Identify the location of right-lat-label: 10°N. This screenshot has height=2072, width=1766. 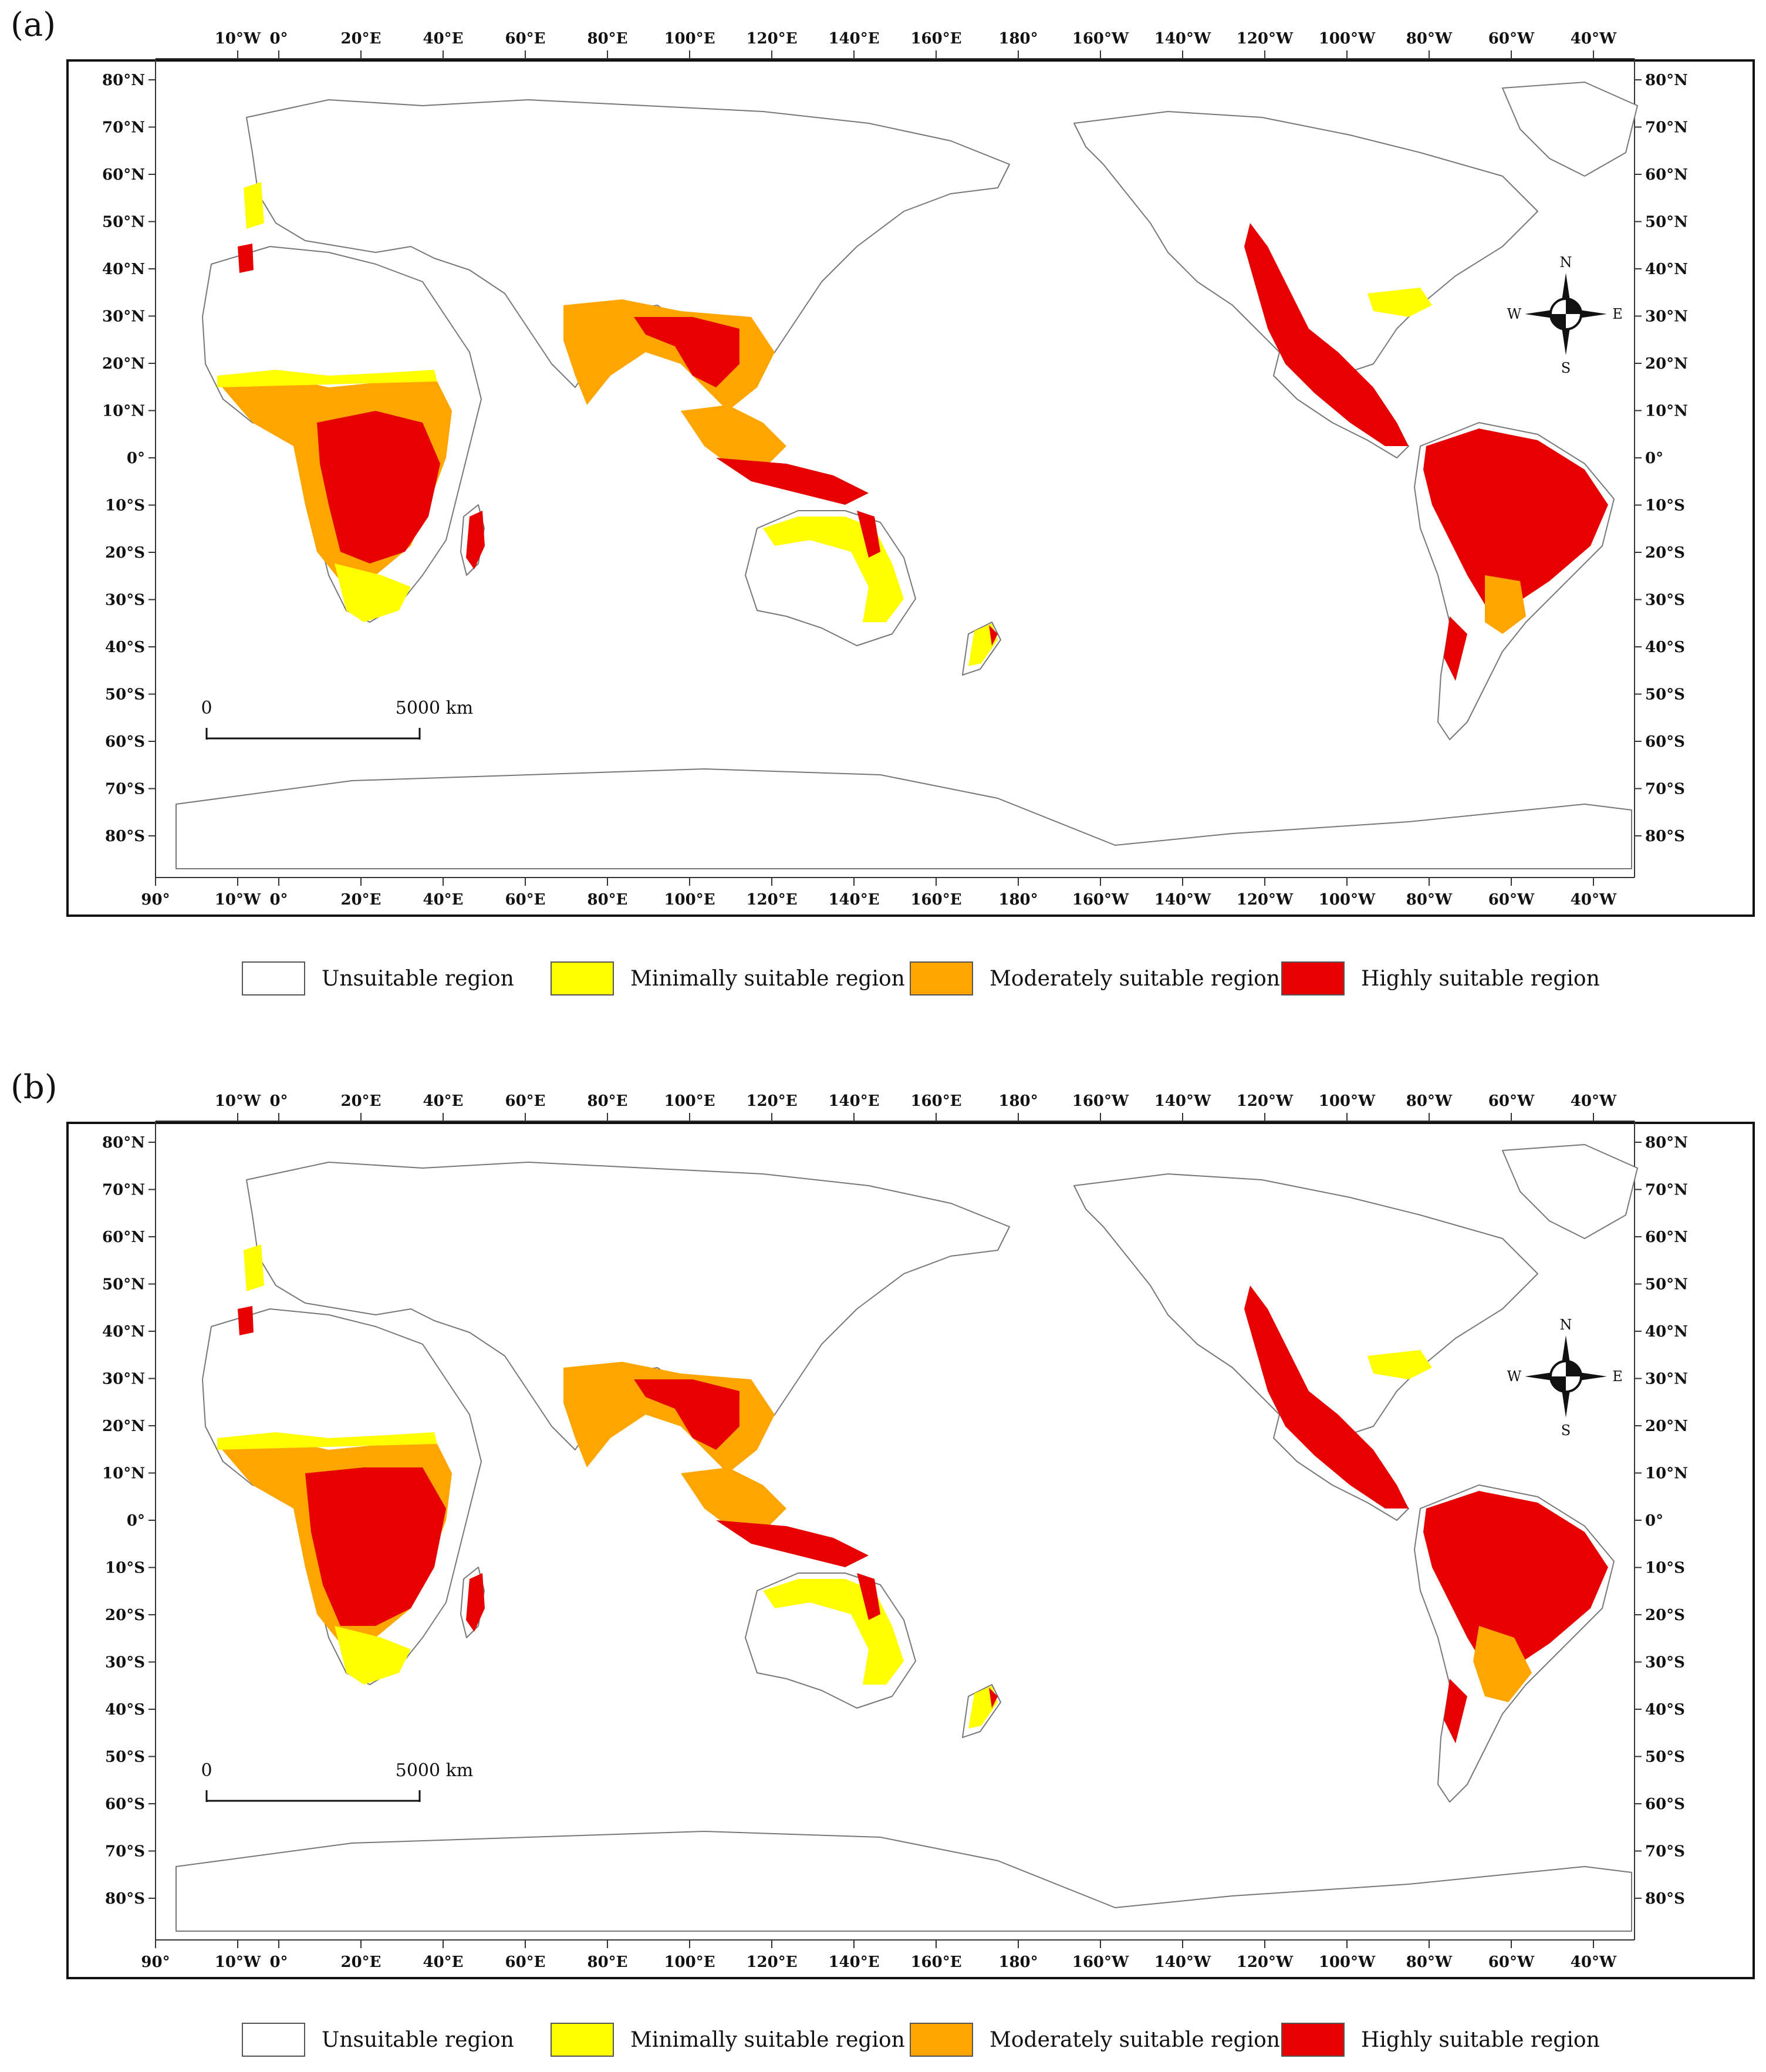
(1667, 411).